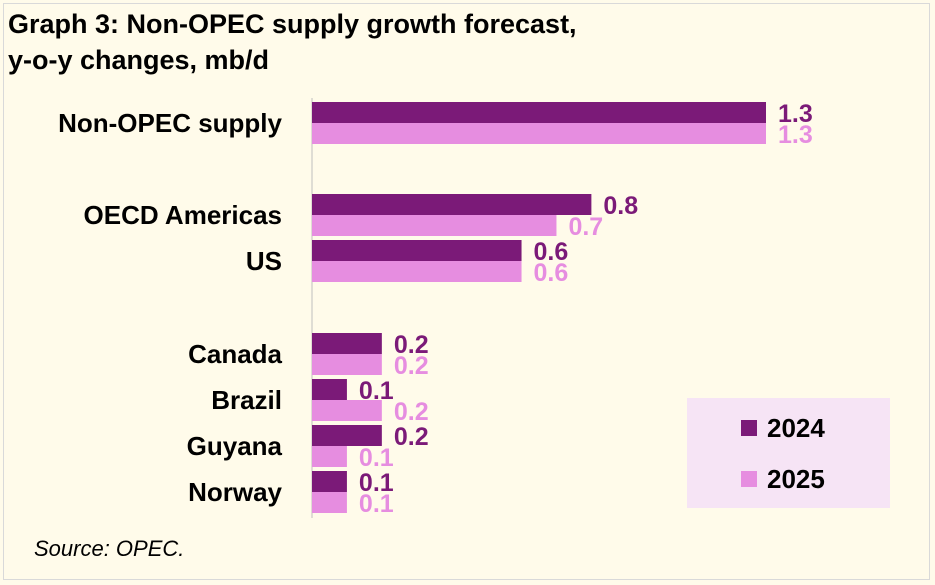 This screenshot has height=585, width=935. What do you see at coordinates (452, 204) in the screenshot?
I see `bar-2024-oecd-americas` at bounding box center [452, 204].